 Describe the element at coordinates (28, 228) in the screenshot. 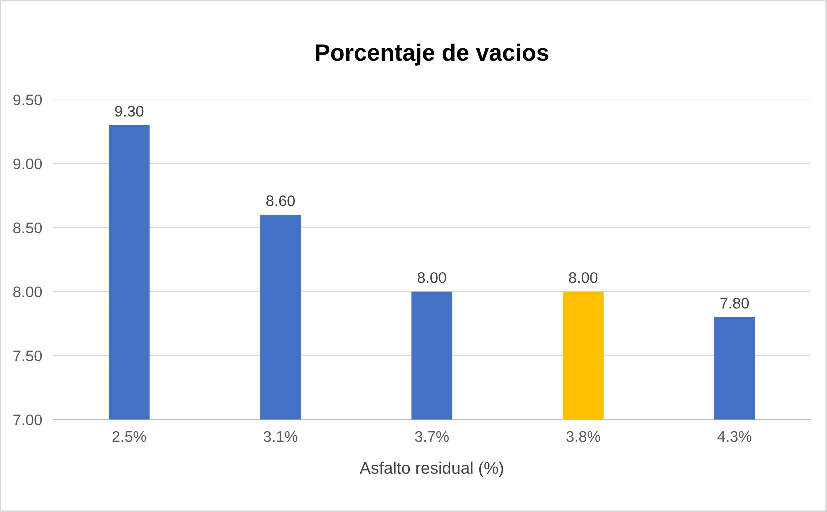

I see `y-tick-label: 8.50` at that location.